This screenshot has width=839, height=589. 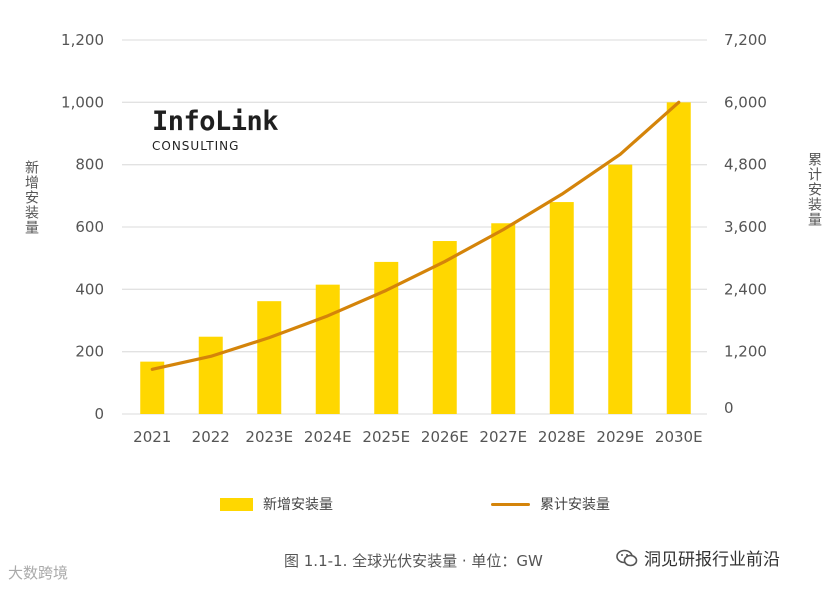 I want to click on y-tick-right: 1,200, so click(x=745, y=352).